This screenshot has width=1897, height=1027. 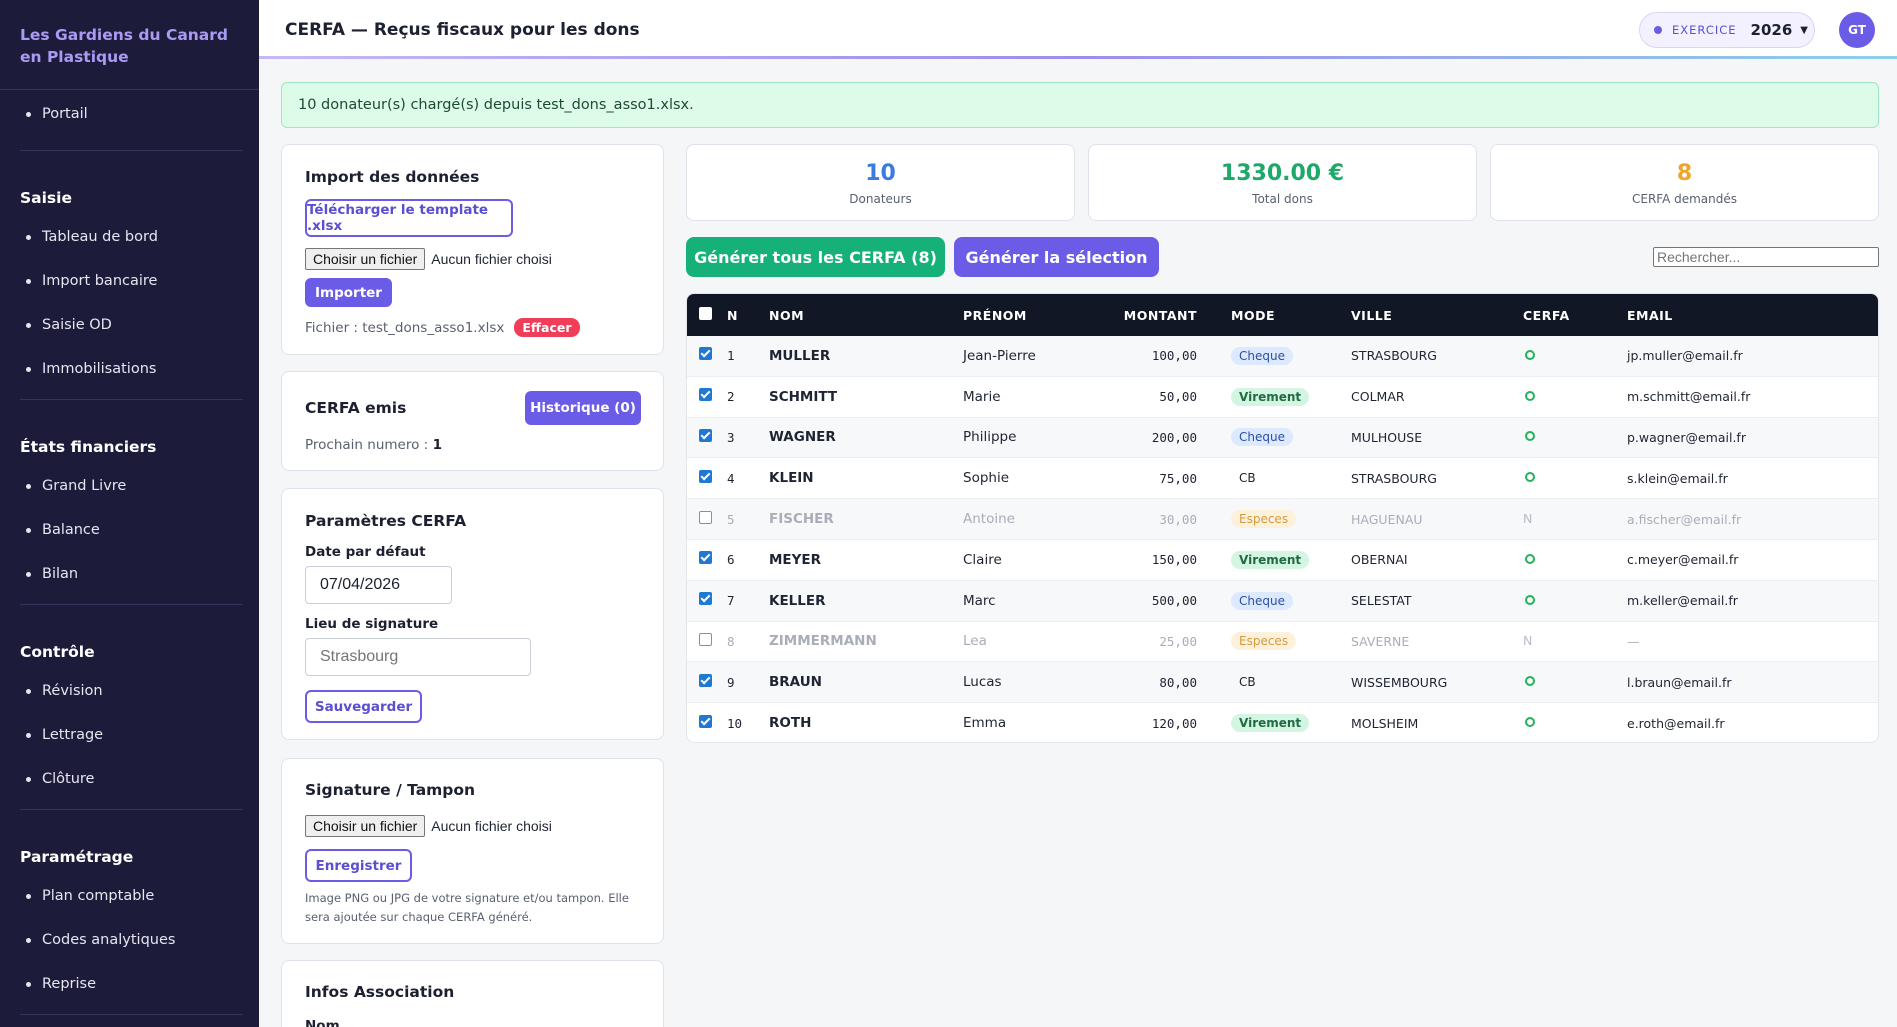 I want to click on select-all-checkbox, so click(x=705, y=313).